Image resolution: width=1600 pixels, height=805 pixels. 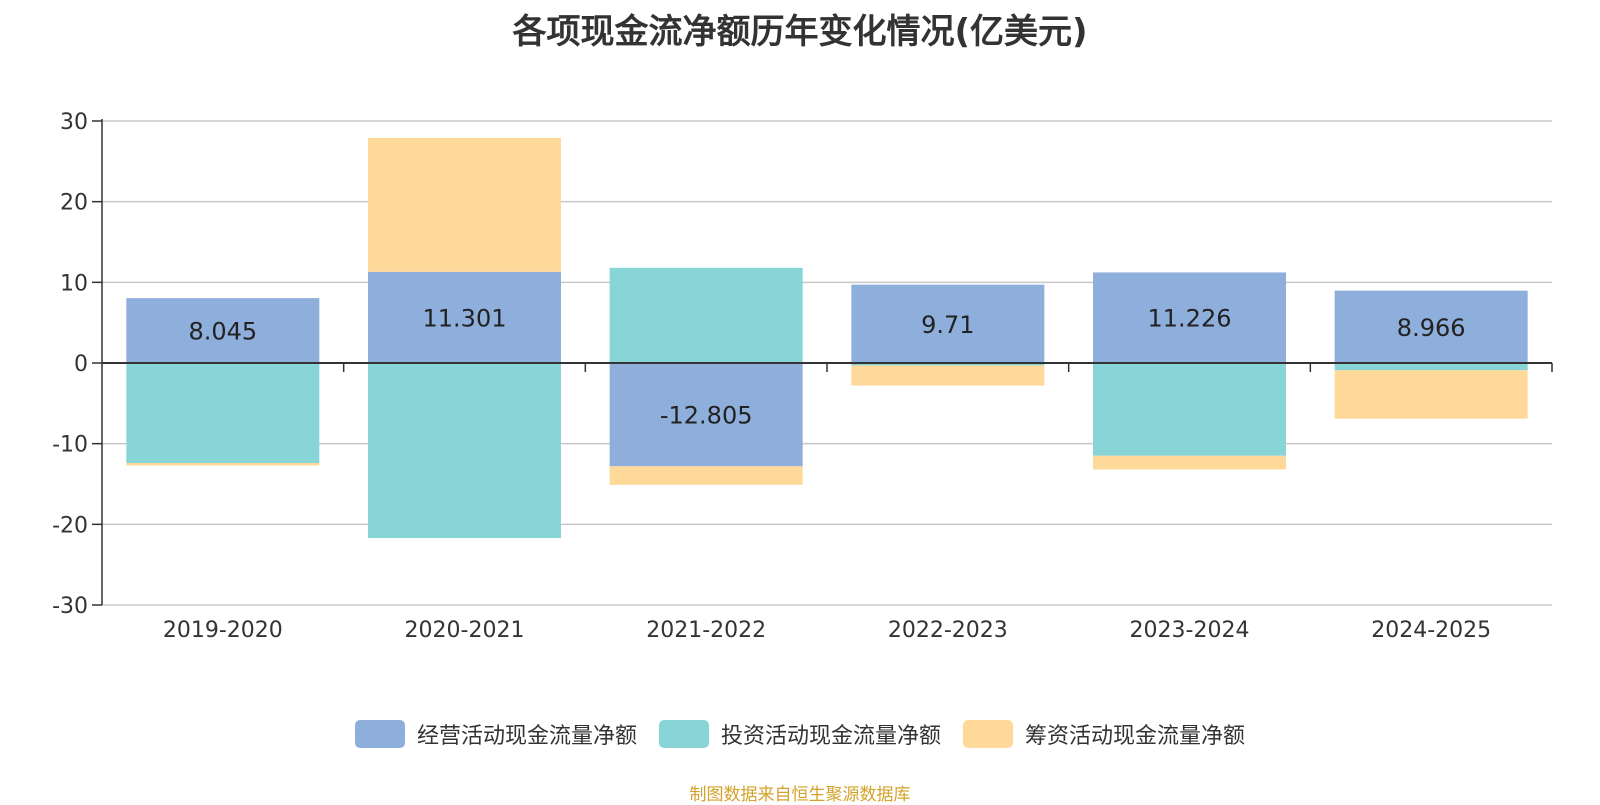 I want to click on data-label: 11.301, so click(x=465, y=318).